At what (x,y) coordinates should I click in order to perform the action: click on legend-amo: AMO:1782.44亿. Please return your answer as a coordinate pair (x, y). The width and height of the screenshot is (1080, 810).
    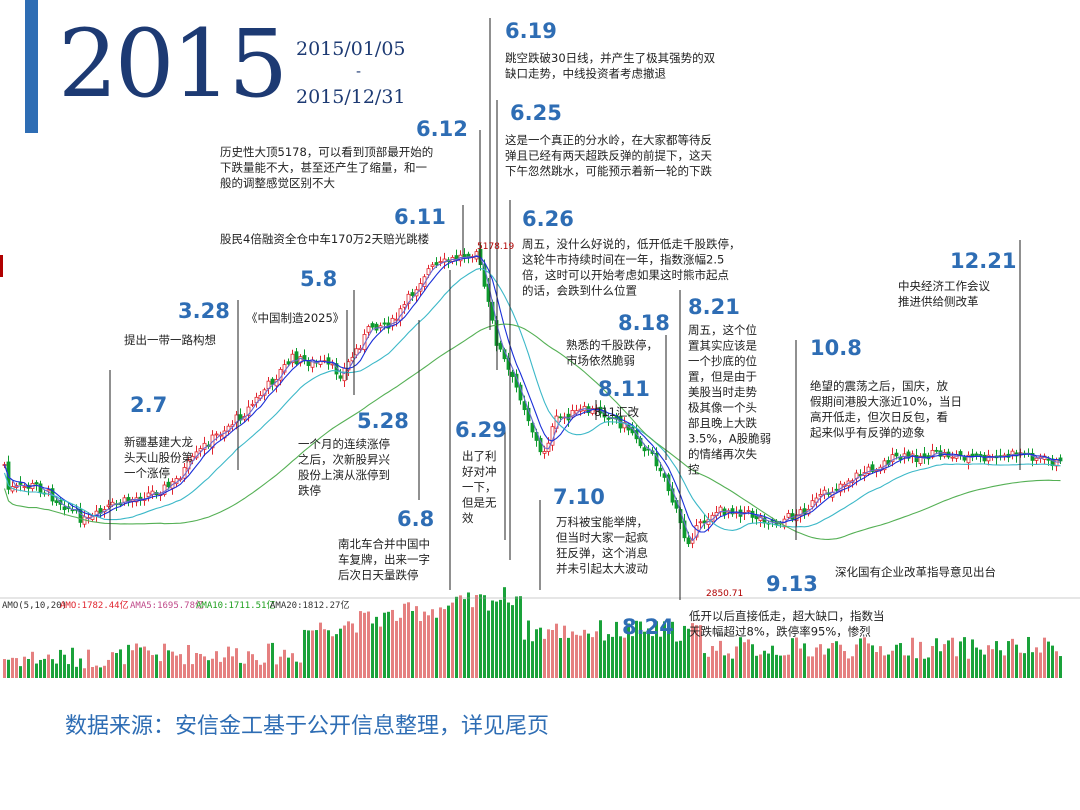
    Looking at the image, I should click on (94, 605).